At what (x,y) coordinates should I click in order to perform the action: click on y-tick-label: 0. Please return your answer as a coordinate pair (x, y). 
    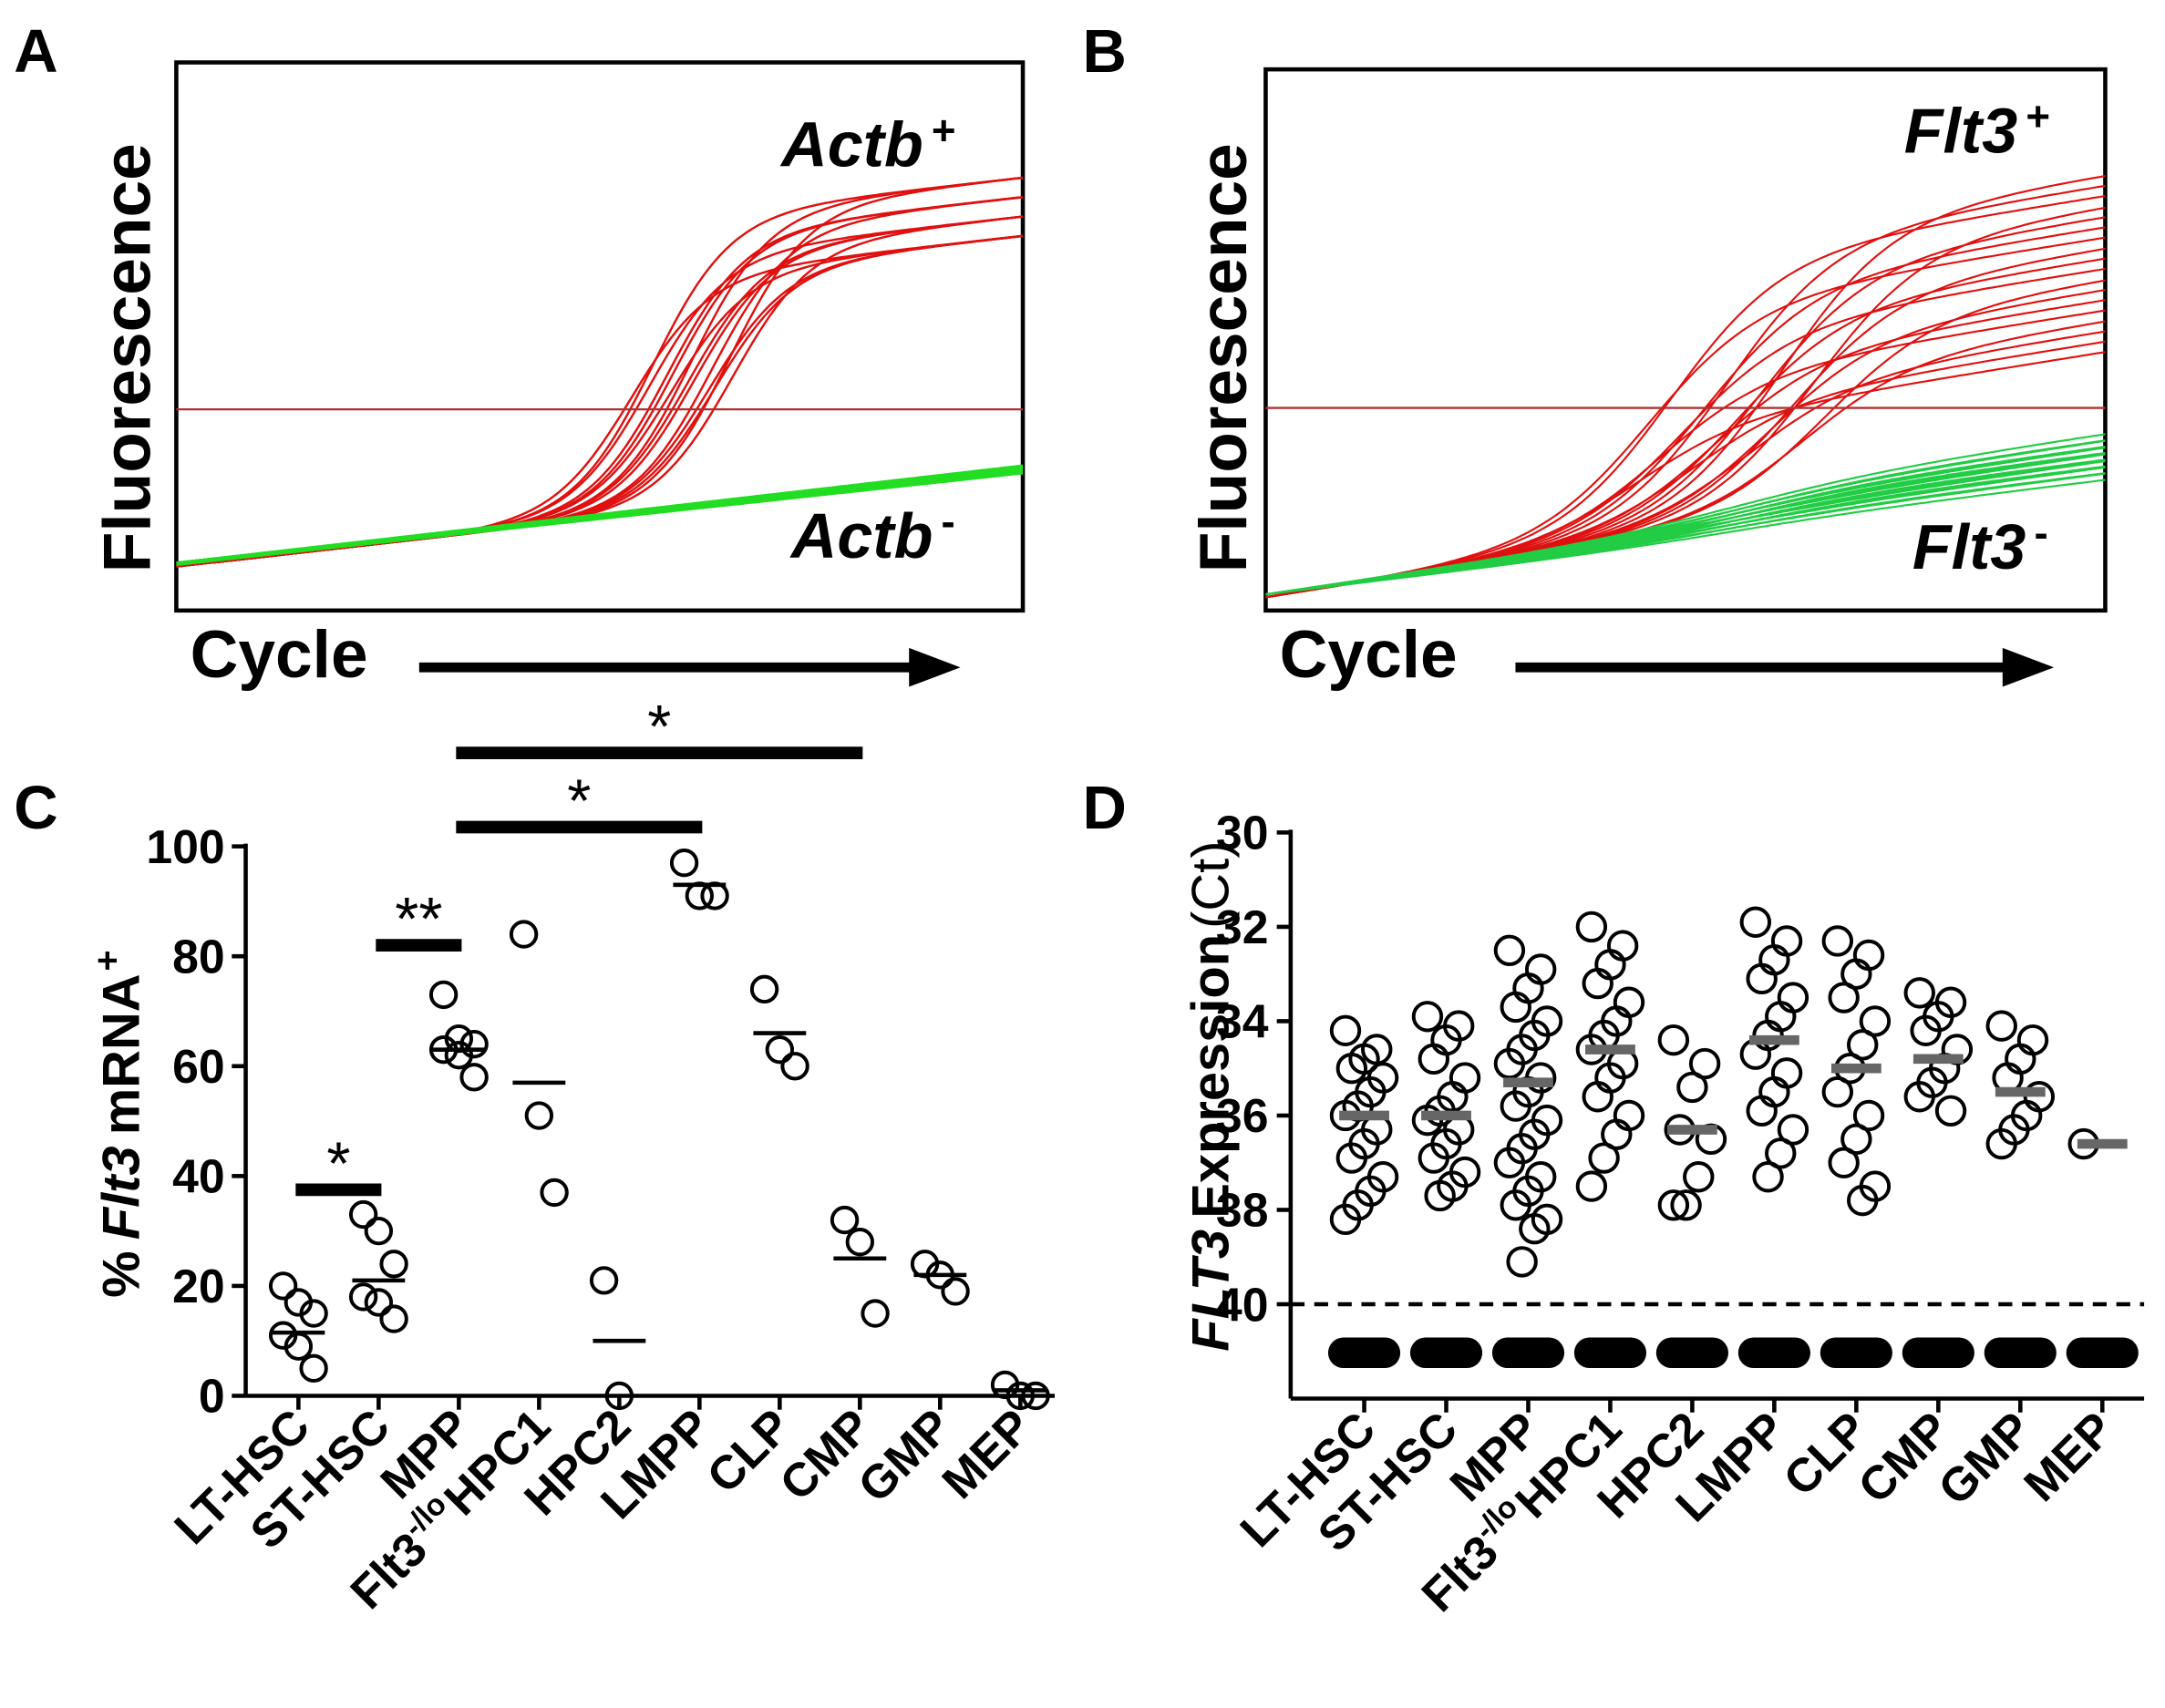
    Looking at the image, I should click on (212, 1396).